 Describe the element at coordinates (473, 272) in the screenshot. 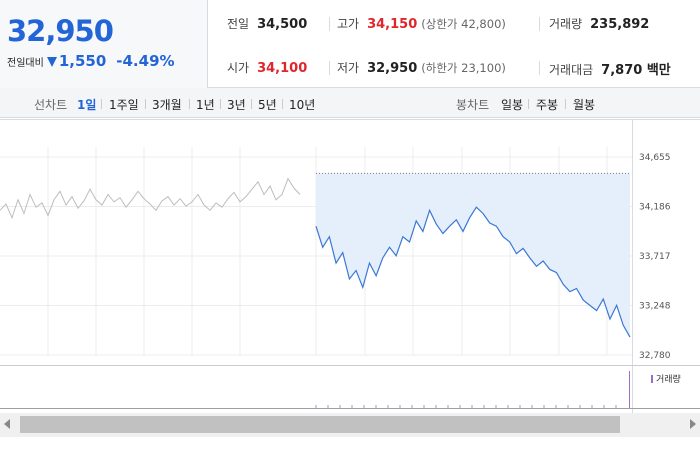

I see `series-today-line` at that location.